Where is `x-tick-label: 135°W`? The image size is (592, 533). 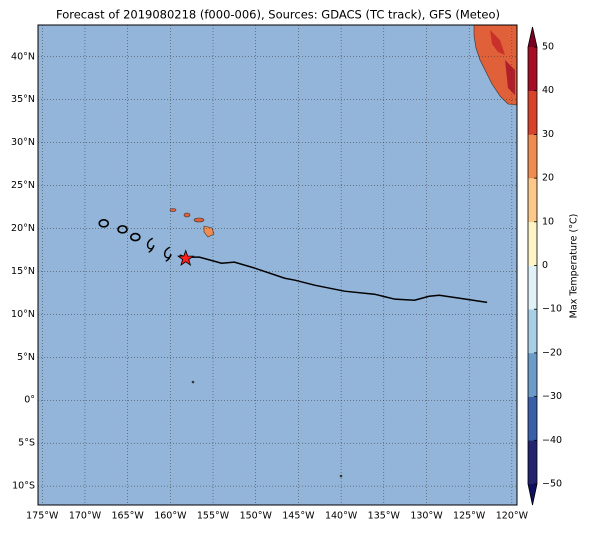 x-tick-label: 135°W is located at coordinates (384, 516).